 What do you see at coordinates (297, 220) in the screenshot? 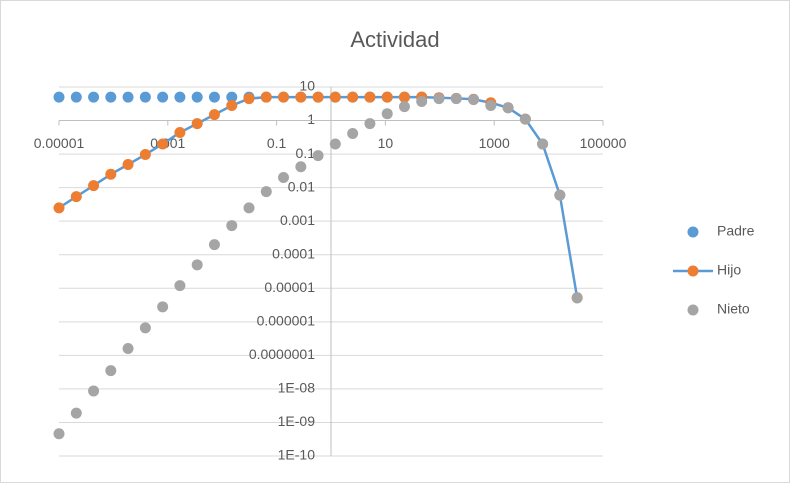
I see `y-tick-label: 0.001` at bounding box center [297, 220].